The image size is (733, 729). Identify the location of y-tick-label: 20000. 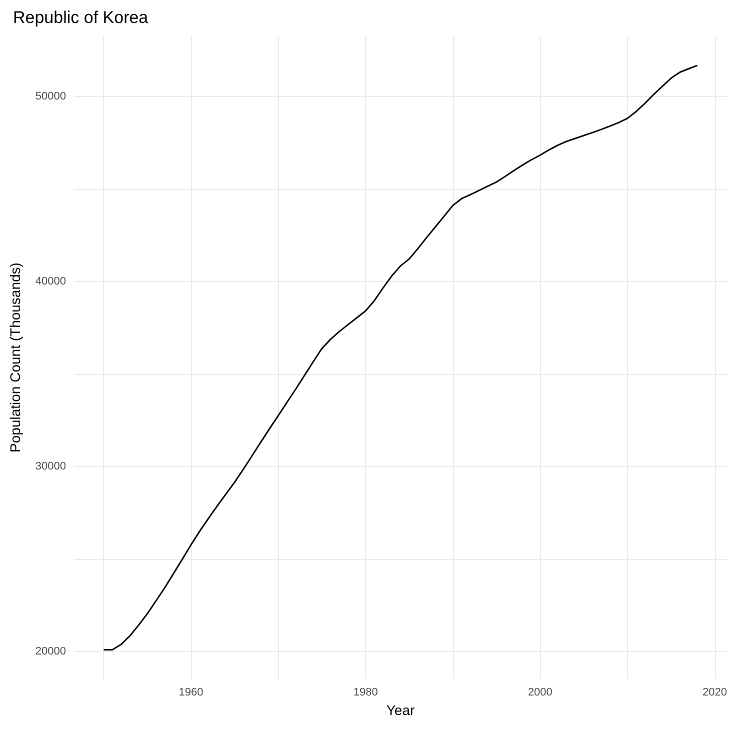
(50, 652).